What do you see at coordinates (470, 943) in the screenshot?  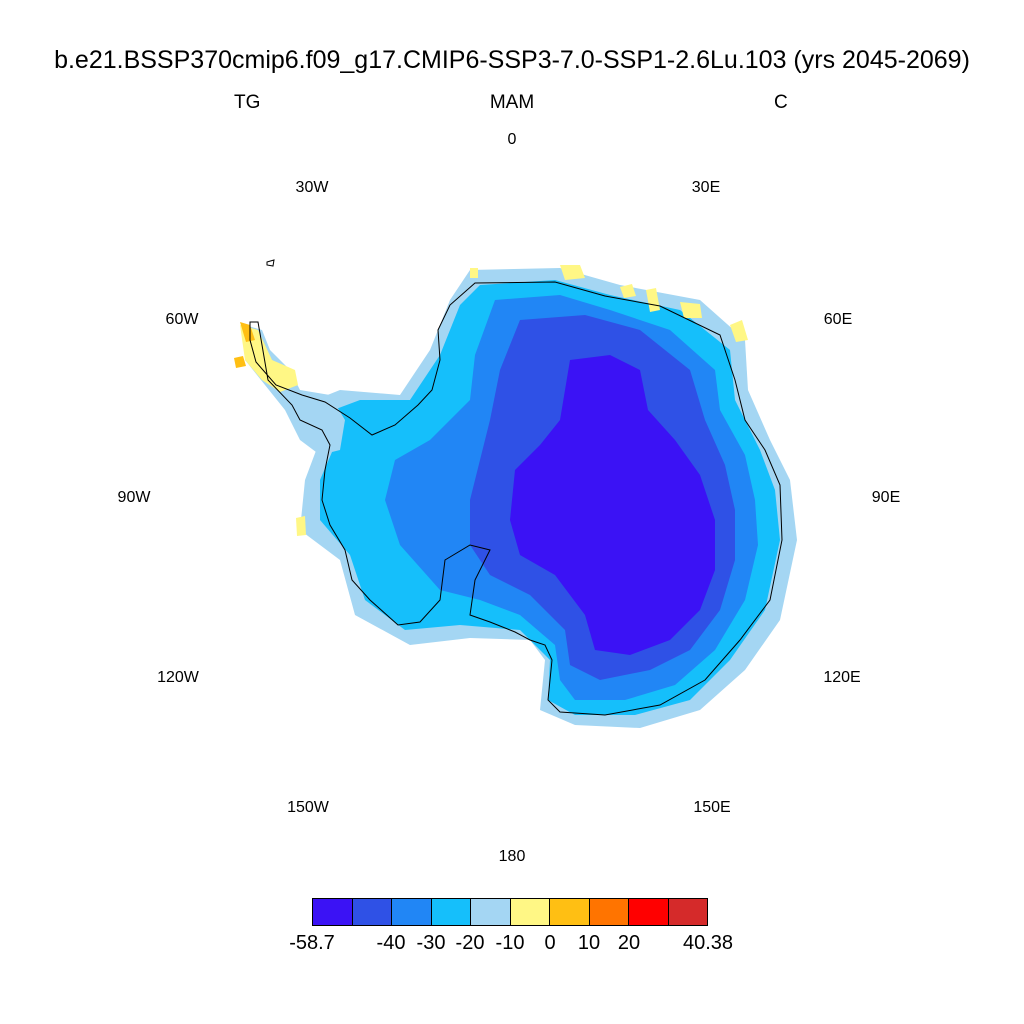 I see `colorbar-label-neg20: -20` at bounding box center [470, 943].